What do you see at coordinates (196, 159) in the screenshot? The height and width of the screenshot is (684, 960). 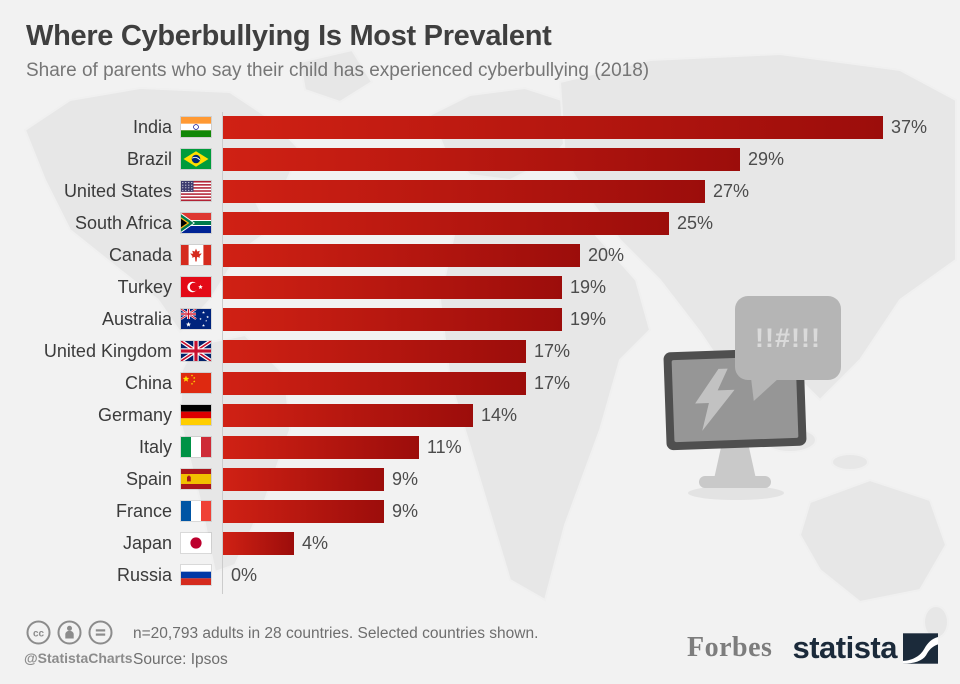 I see `flag-br-icon` at bounding box center [196, 159].